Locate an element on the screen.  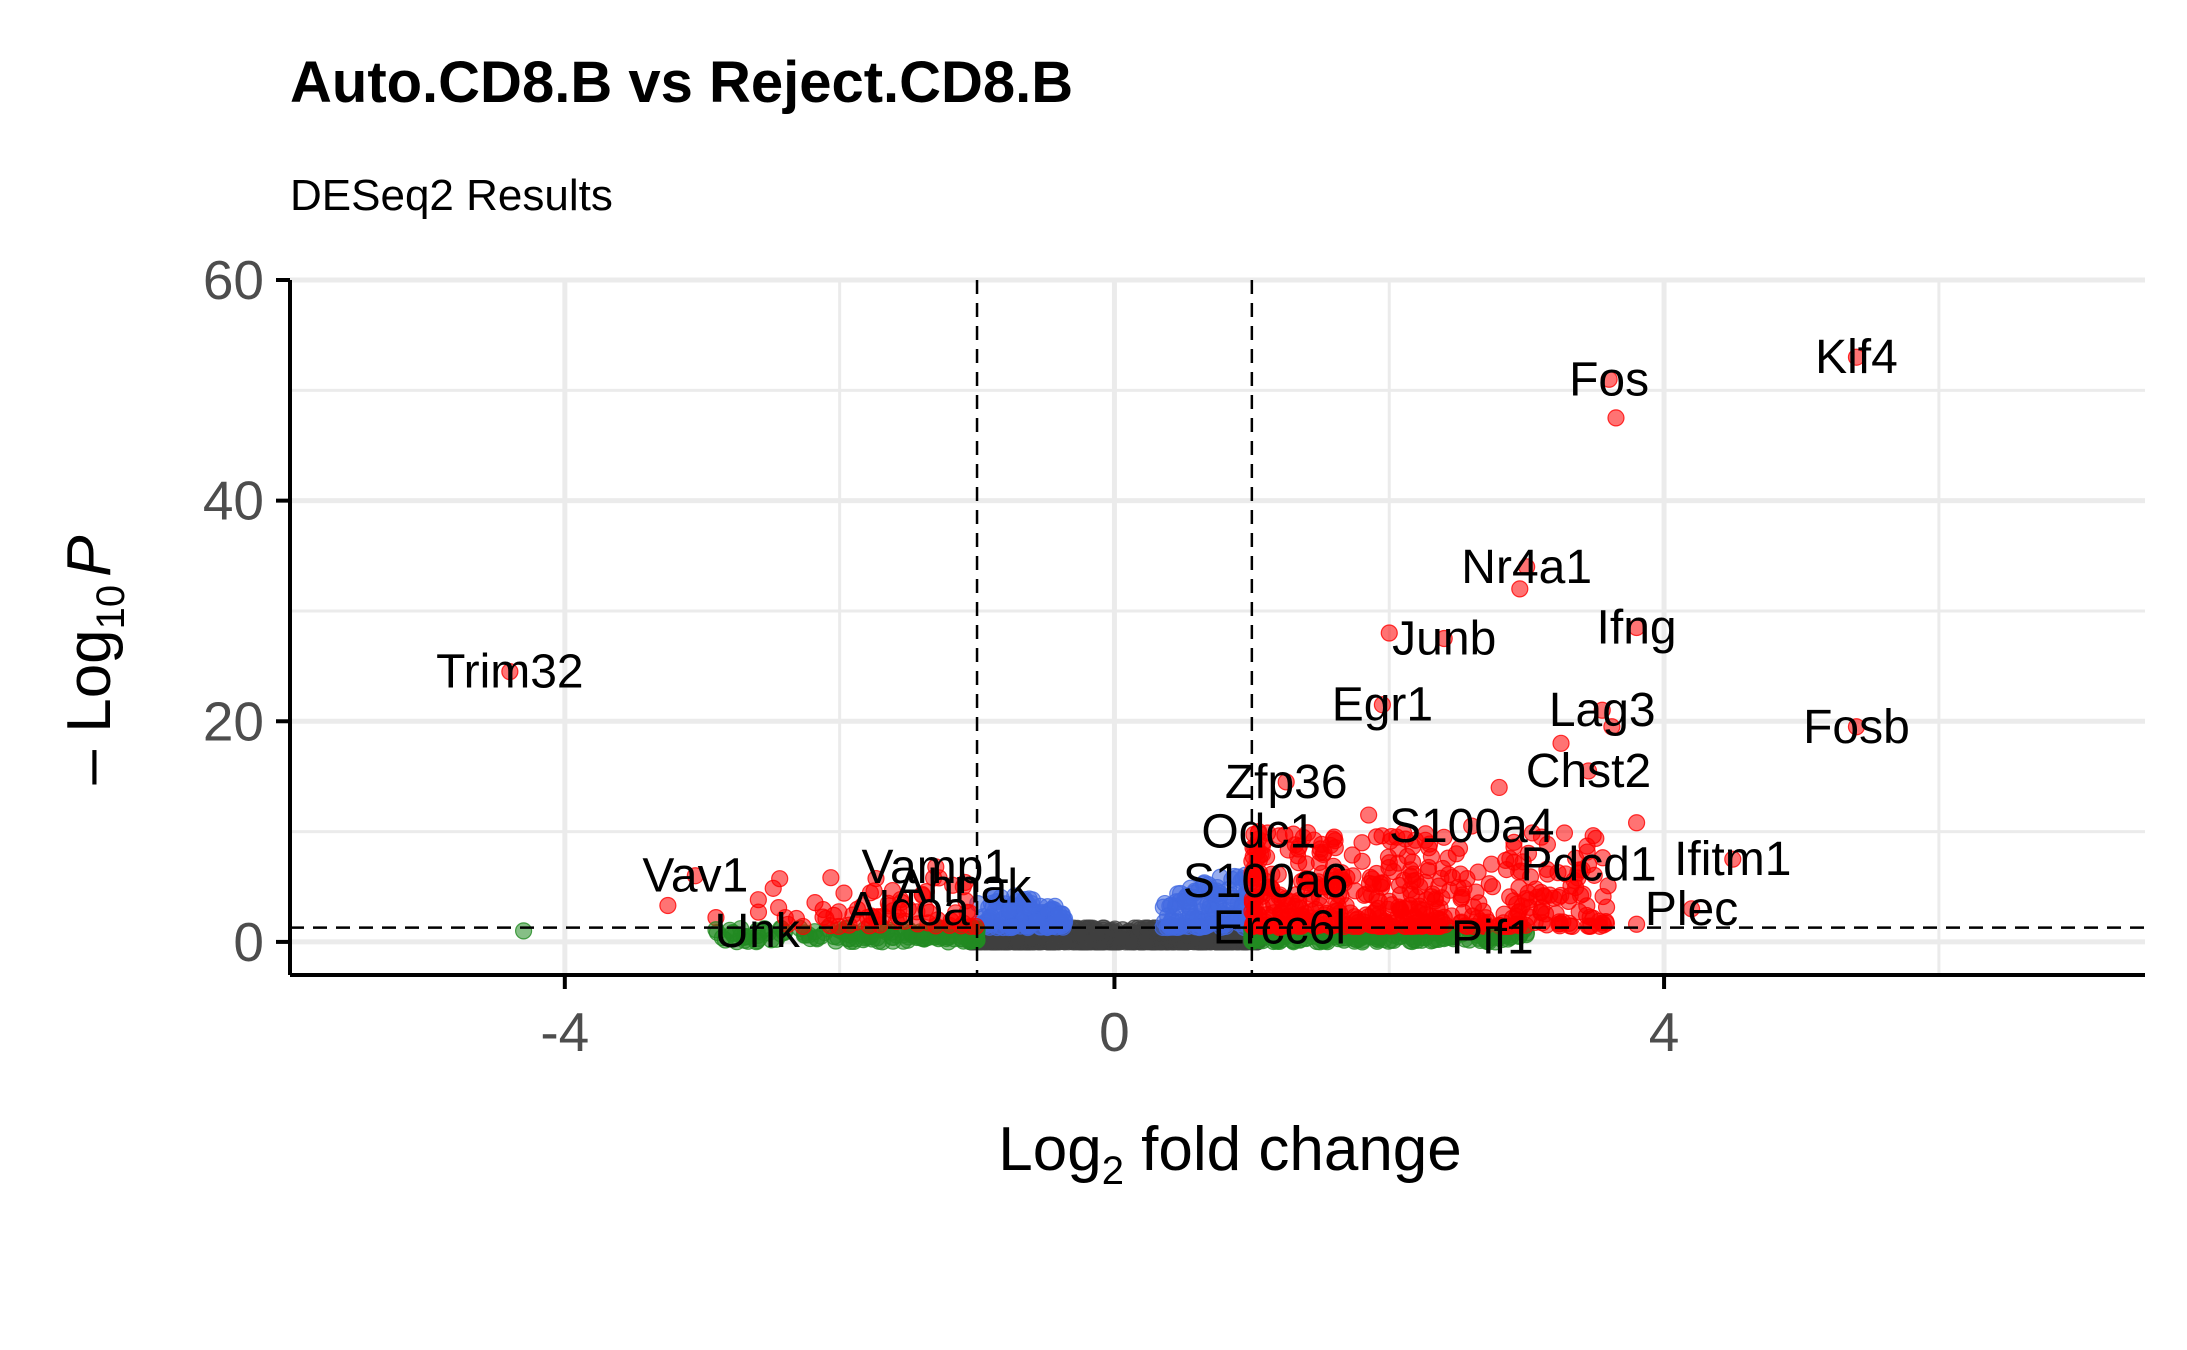
gene-label: Aldoa is located at coordinates (908, 909).